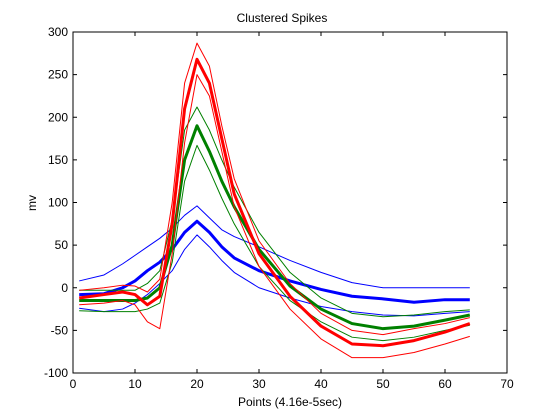 The height and width of the screenshot is (420, 560). Describe the element at coordinates (290, 402) in the screenshot. I see `x-axis-label: Points (4.16e-5sec)` at that location.